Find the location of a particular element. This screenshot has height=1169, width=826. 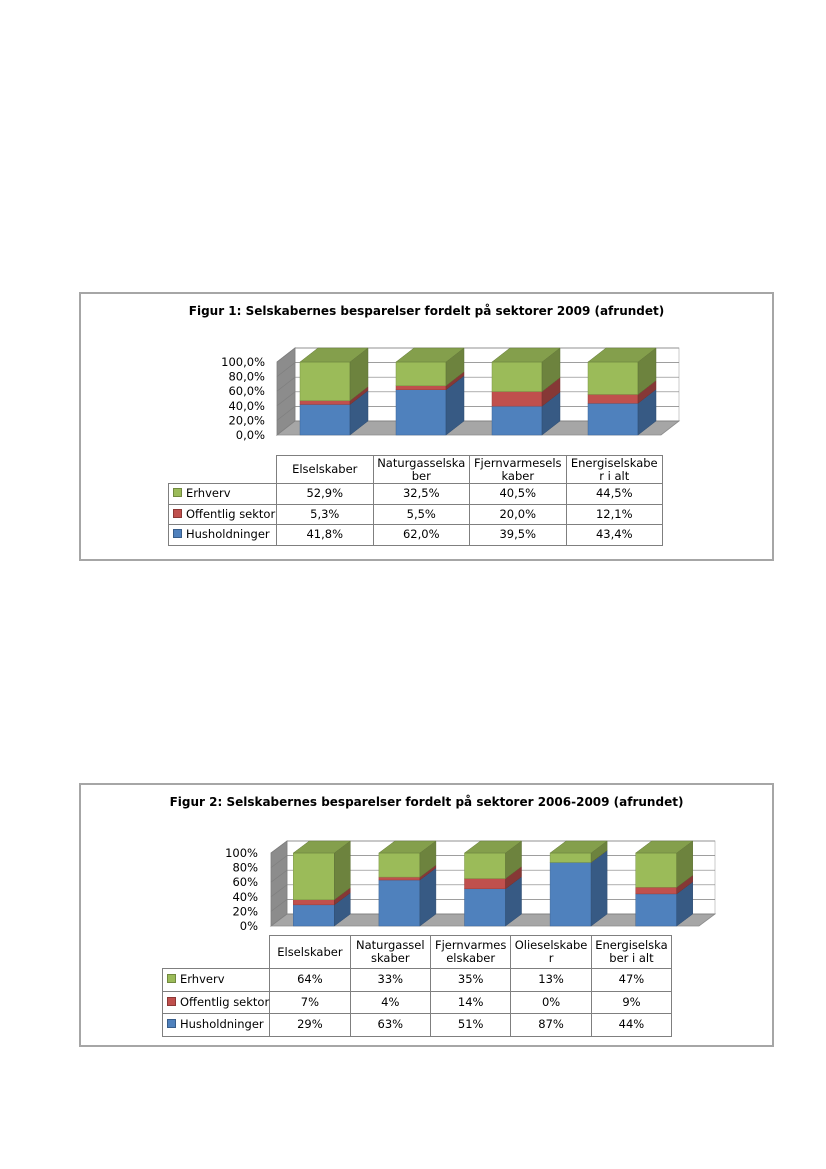

y-tick-label: 100,0% is located at coordinates (243, 362).